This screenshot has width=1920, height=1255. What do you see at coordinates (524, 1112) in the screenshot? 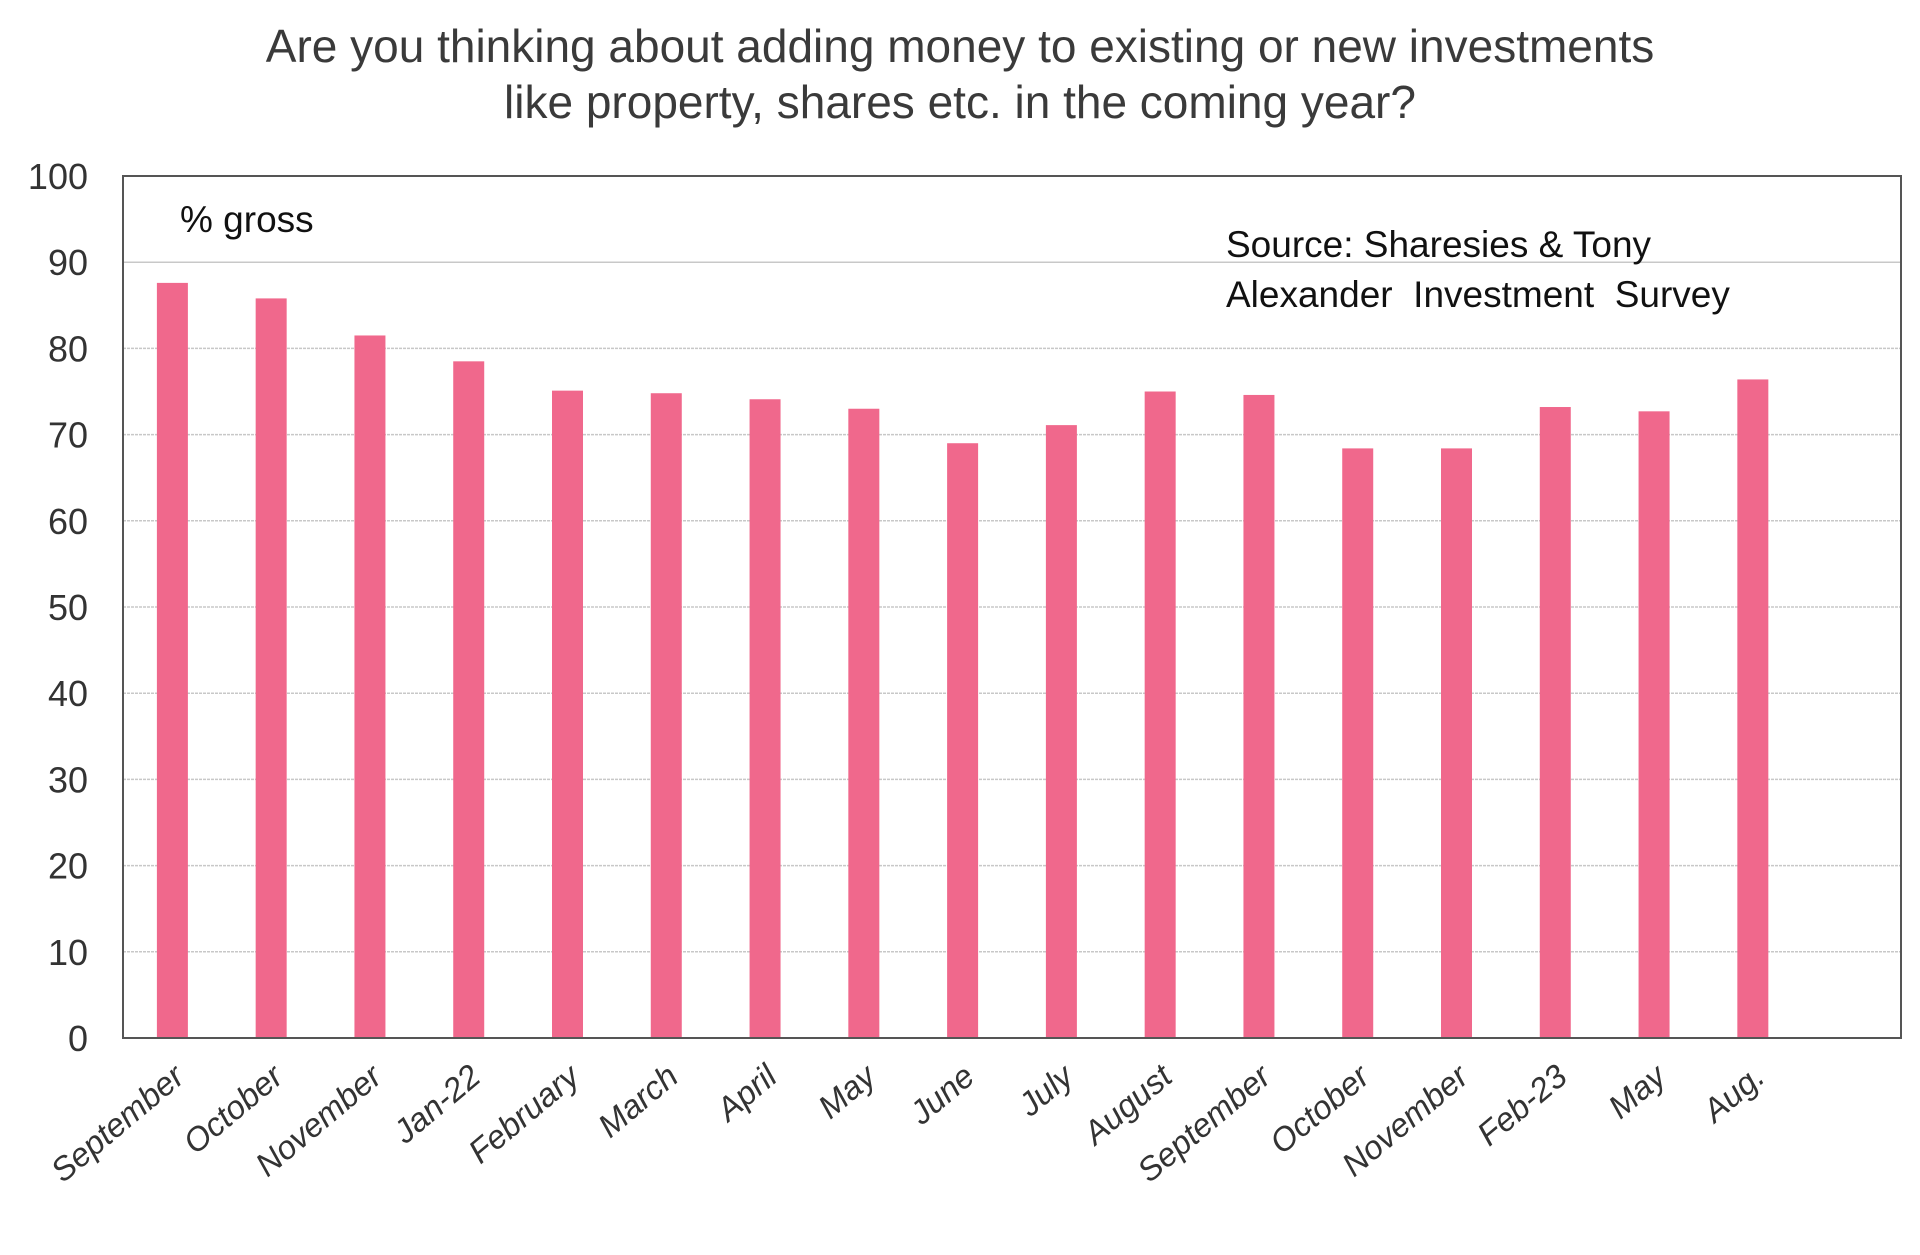
I see `x-tick-label: February` at bounding box center [524, 1112].